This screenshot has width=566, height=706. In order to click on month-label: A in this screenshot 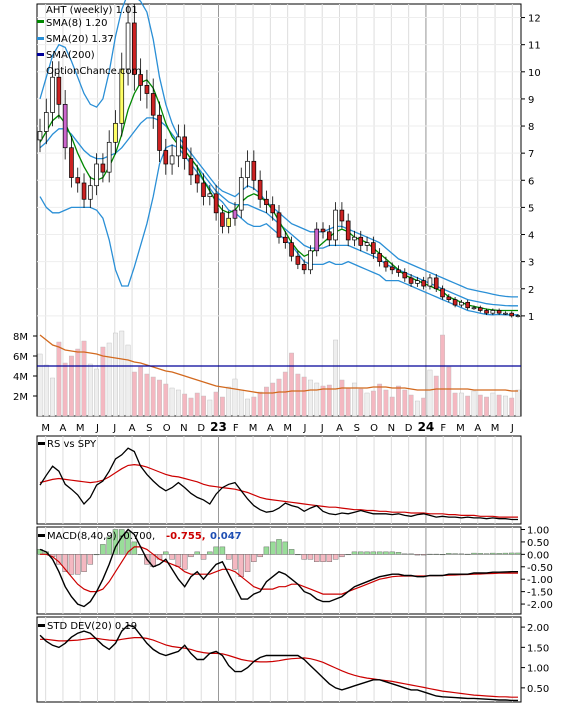, I will do `click(63, 428)`.